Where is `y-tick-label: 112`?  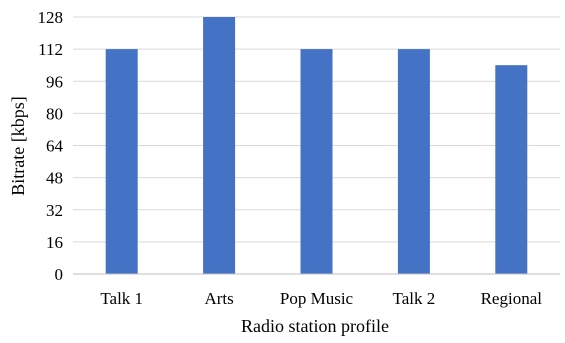 y-tick-label: 112 is located at coordinates (50, 49).